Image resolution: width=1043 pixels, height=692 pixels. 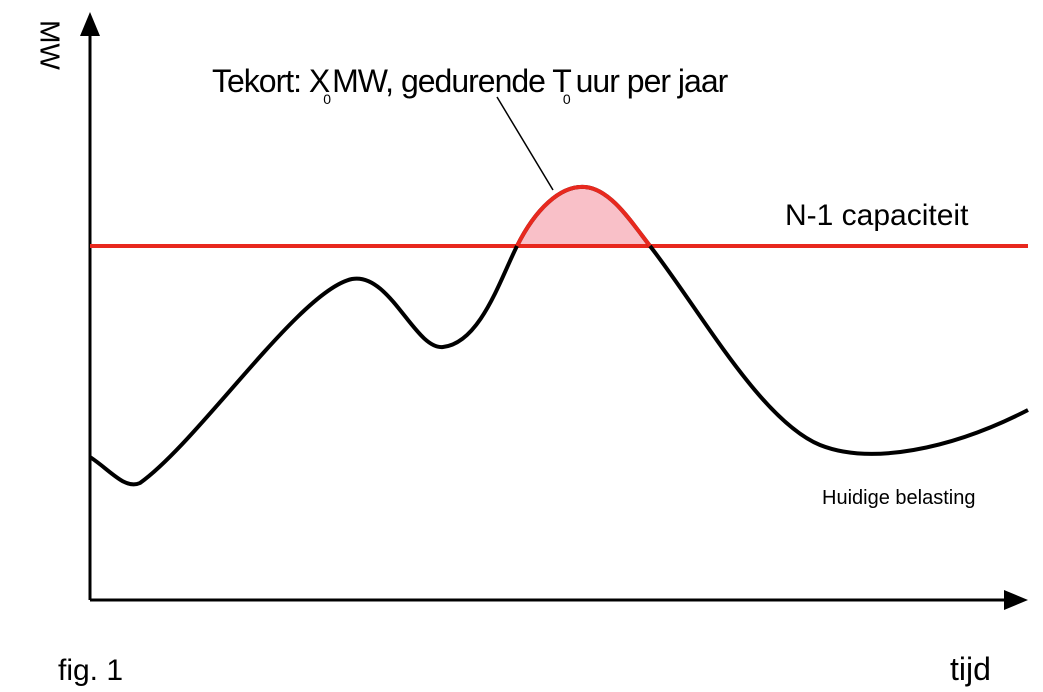 I want to click on annotation: Tekort: X0MW, gedurende T0 uur per jaar, so click(x=470, y=85).